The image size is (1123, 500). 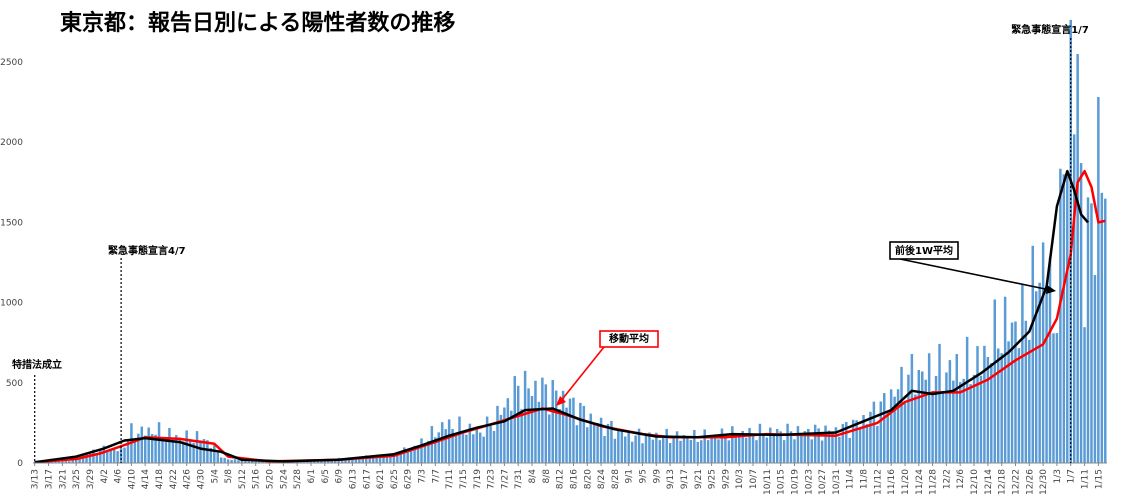 I want to click on x-tick-label: 6/25, so click(x=395, y=479).